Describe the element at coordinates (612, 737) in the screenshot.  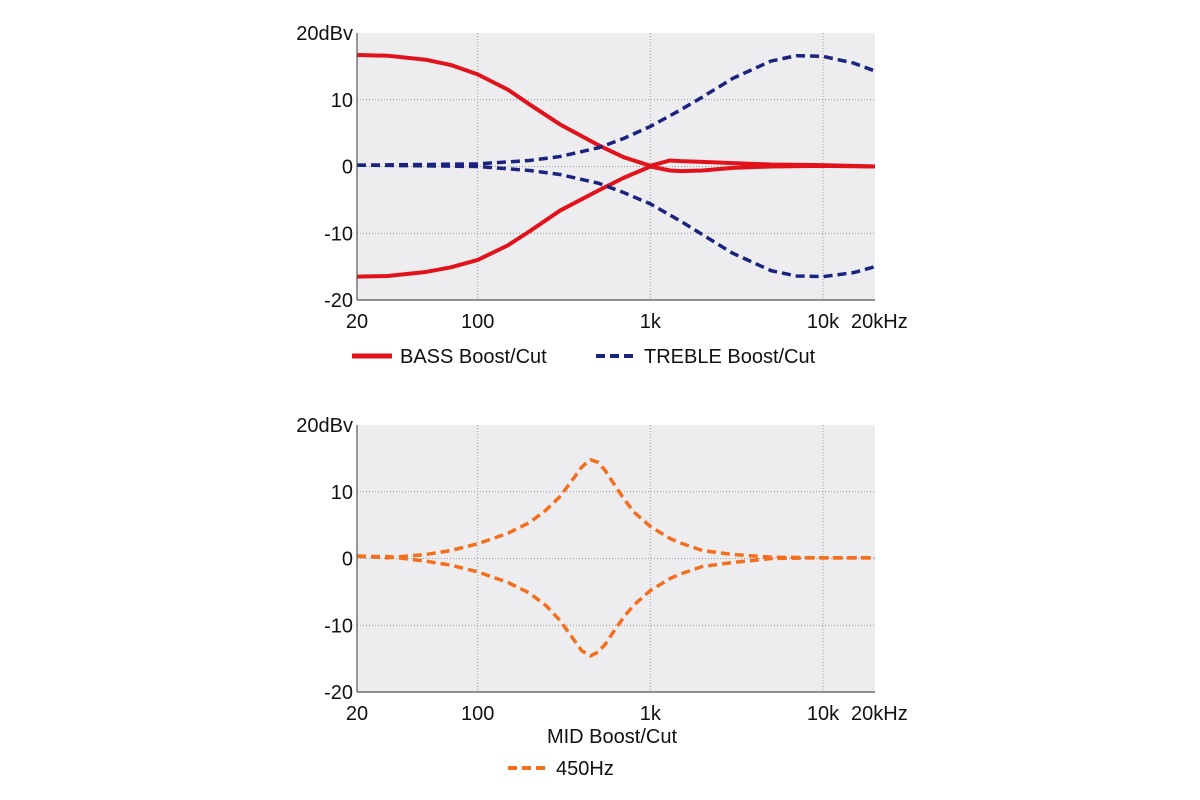
I see `legend-title-mid: MID Boost/Cut` at that location.